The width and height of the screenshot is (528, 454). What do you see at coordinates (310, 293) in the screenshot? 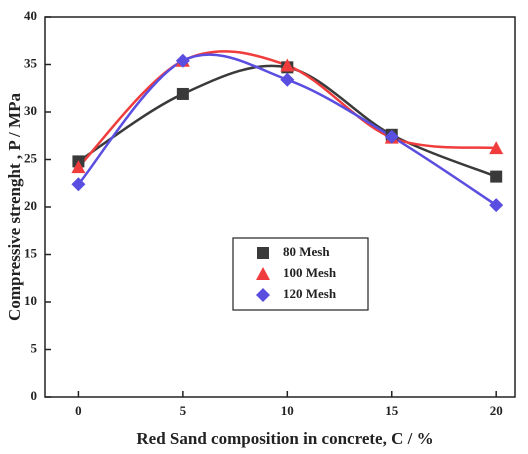
I see `legend-label: 120 Mesh` at bounding box center [310, 293].